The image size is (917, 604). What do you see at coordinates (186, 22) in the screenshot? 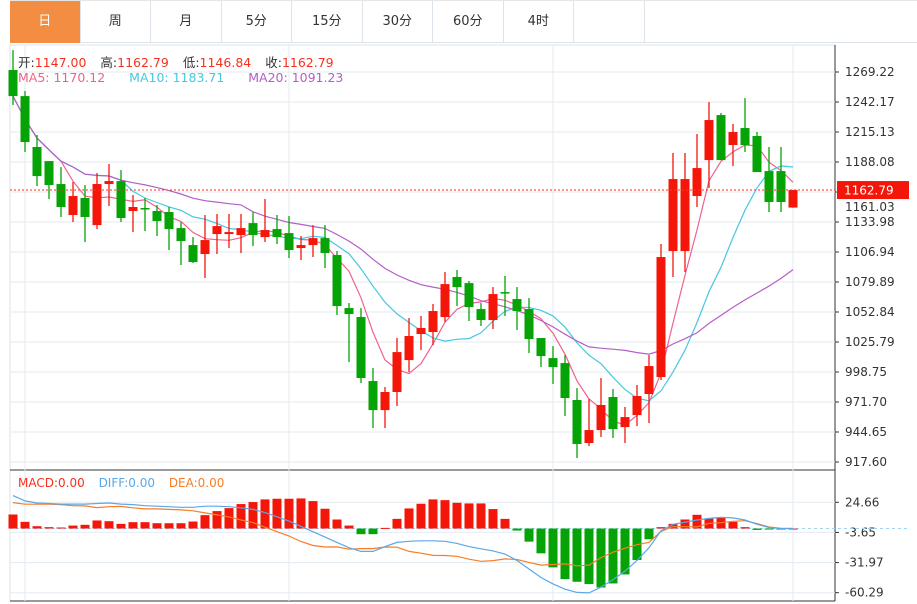
I see `tab-2: 月` at bounding box center [186, 22].